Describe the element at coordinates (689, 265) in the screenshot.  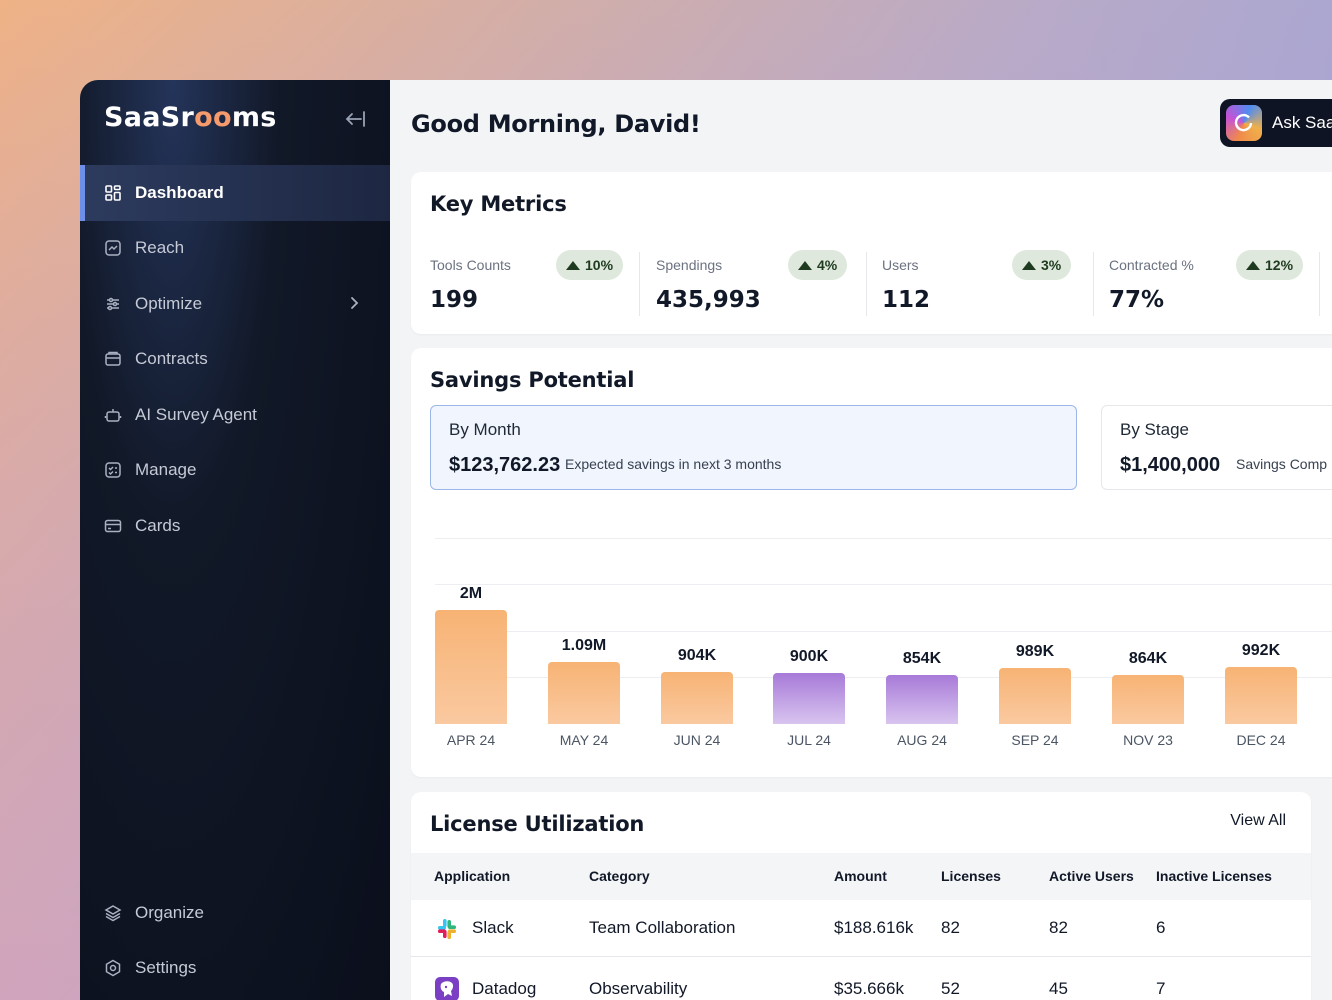
I see `metric-label: Spendings` at that location.